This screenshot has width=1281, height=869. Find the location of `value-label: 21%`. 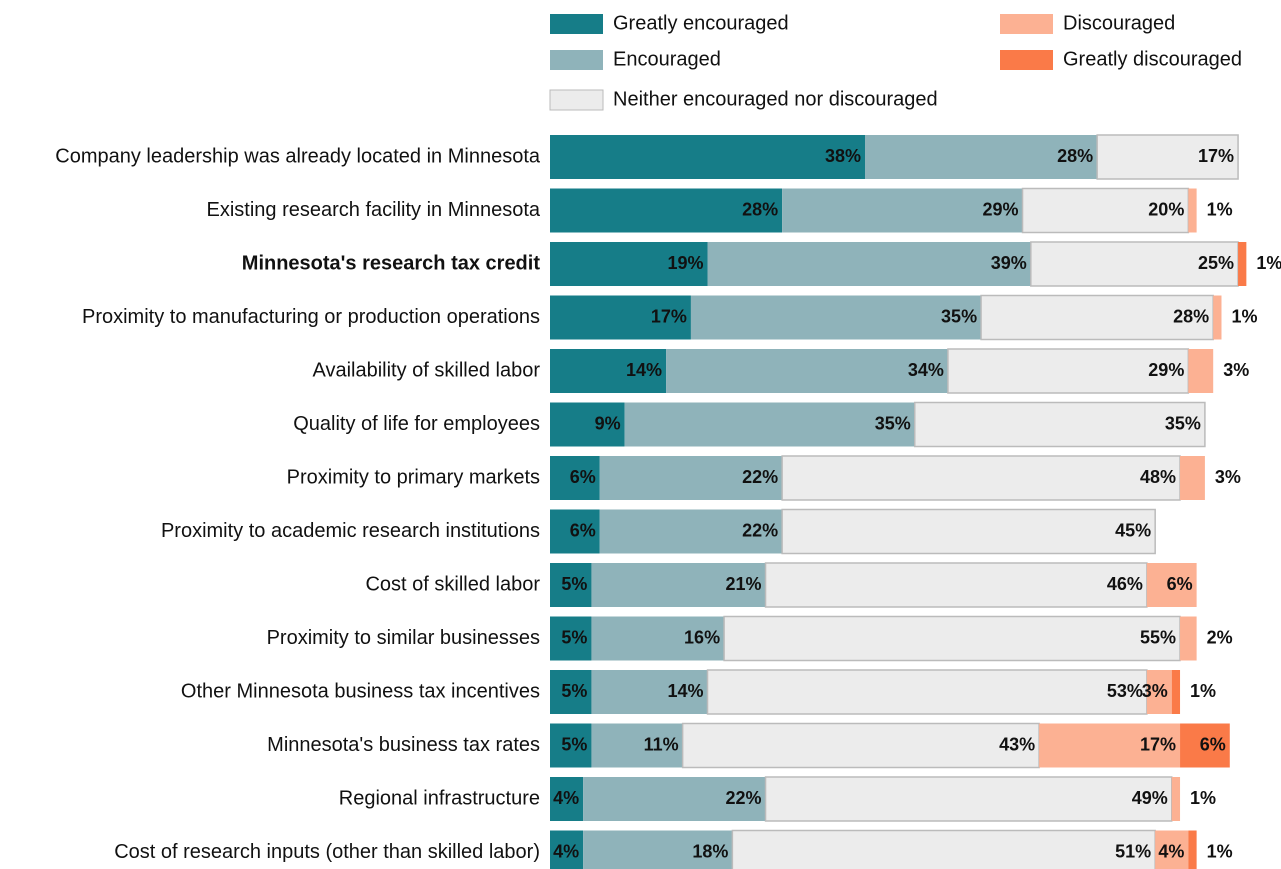

value-label: 21% is located at coordinates (744, 584).